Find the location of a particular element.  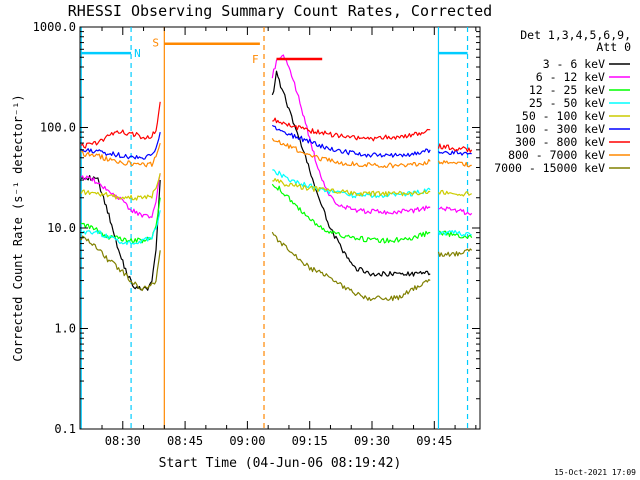

legend-label-100-300-kev: 100 - 300 keV is located at coordinates (560, 129).